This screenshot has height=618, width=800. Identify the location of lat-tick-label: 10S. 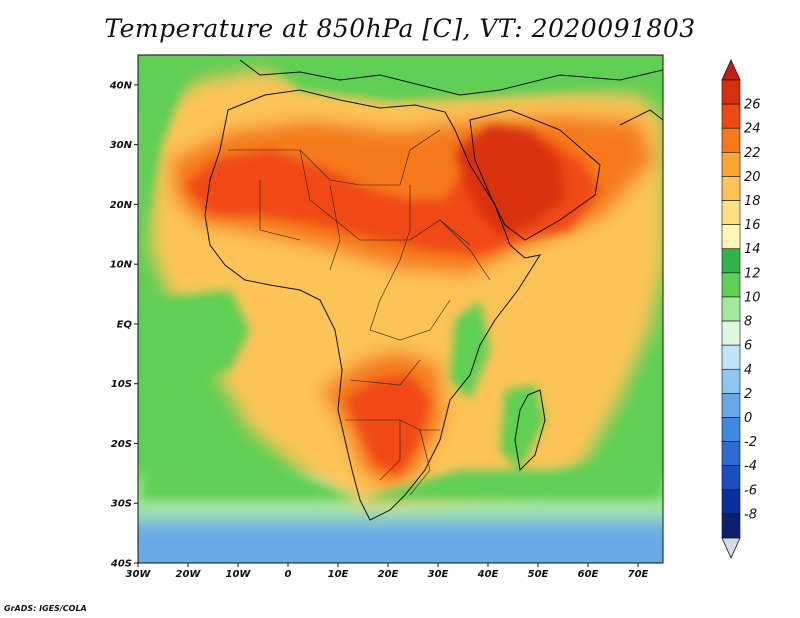
(121, 384).